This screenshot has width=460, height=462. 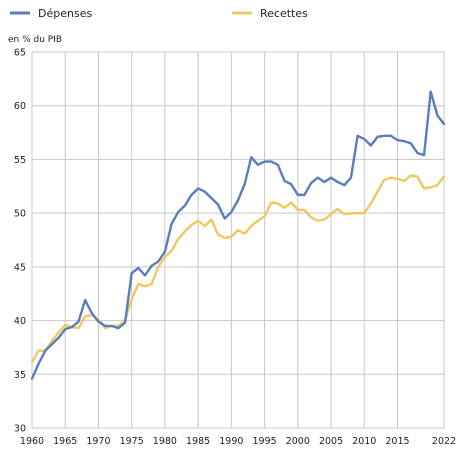 What do you see at coordinates (165, 441) in the screenshot?
I see `x-tick-label-1980: 1980` at bounding box center [165, 441].